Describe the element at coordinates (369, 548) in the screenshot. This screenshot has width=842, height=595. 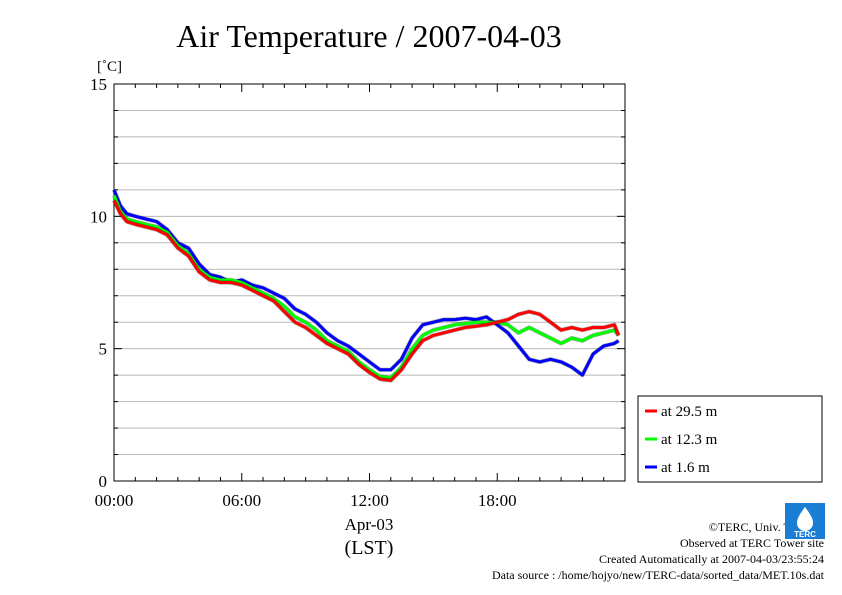
I see `x-axis-timezone-label: (LST)` at that location.